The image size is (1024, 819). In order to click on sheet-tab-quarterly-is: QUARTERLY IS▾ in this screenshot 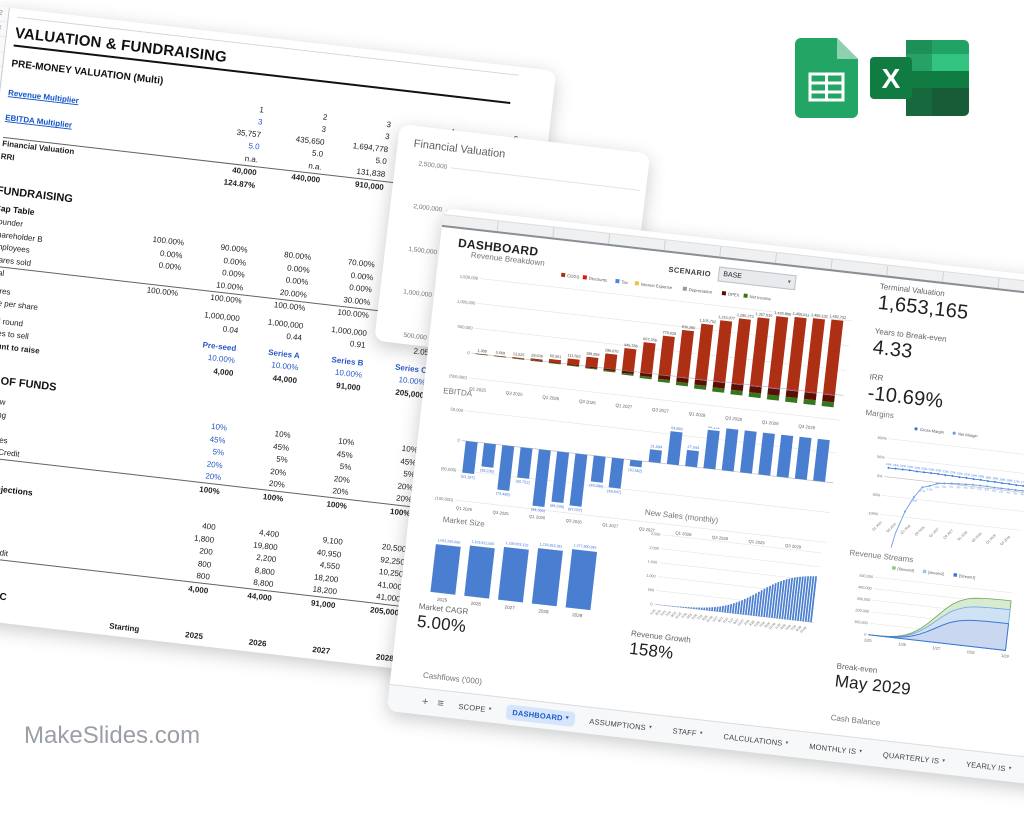, I will do `click(914, 757)`.